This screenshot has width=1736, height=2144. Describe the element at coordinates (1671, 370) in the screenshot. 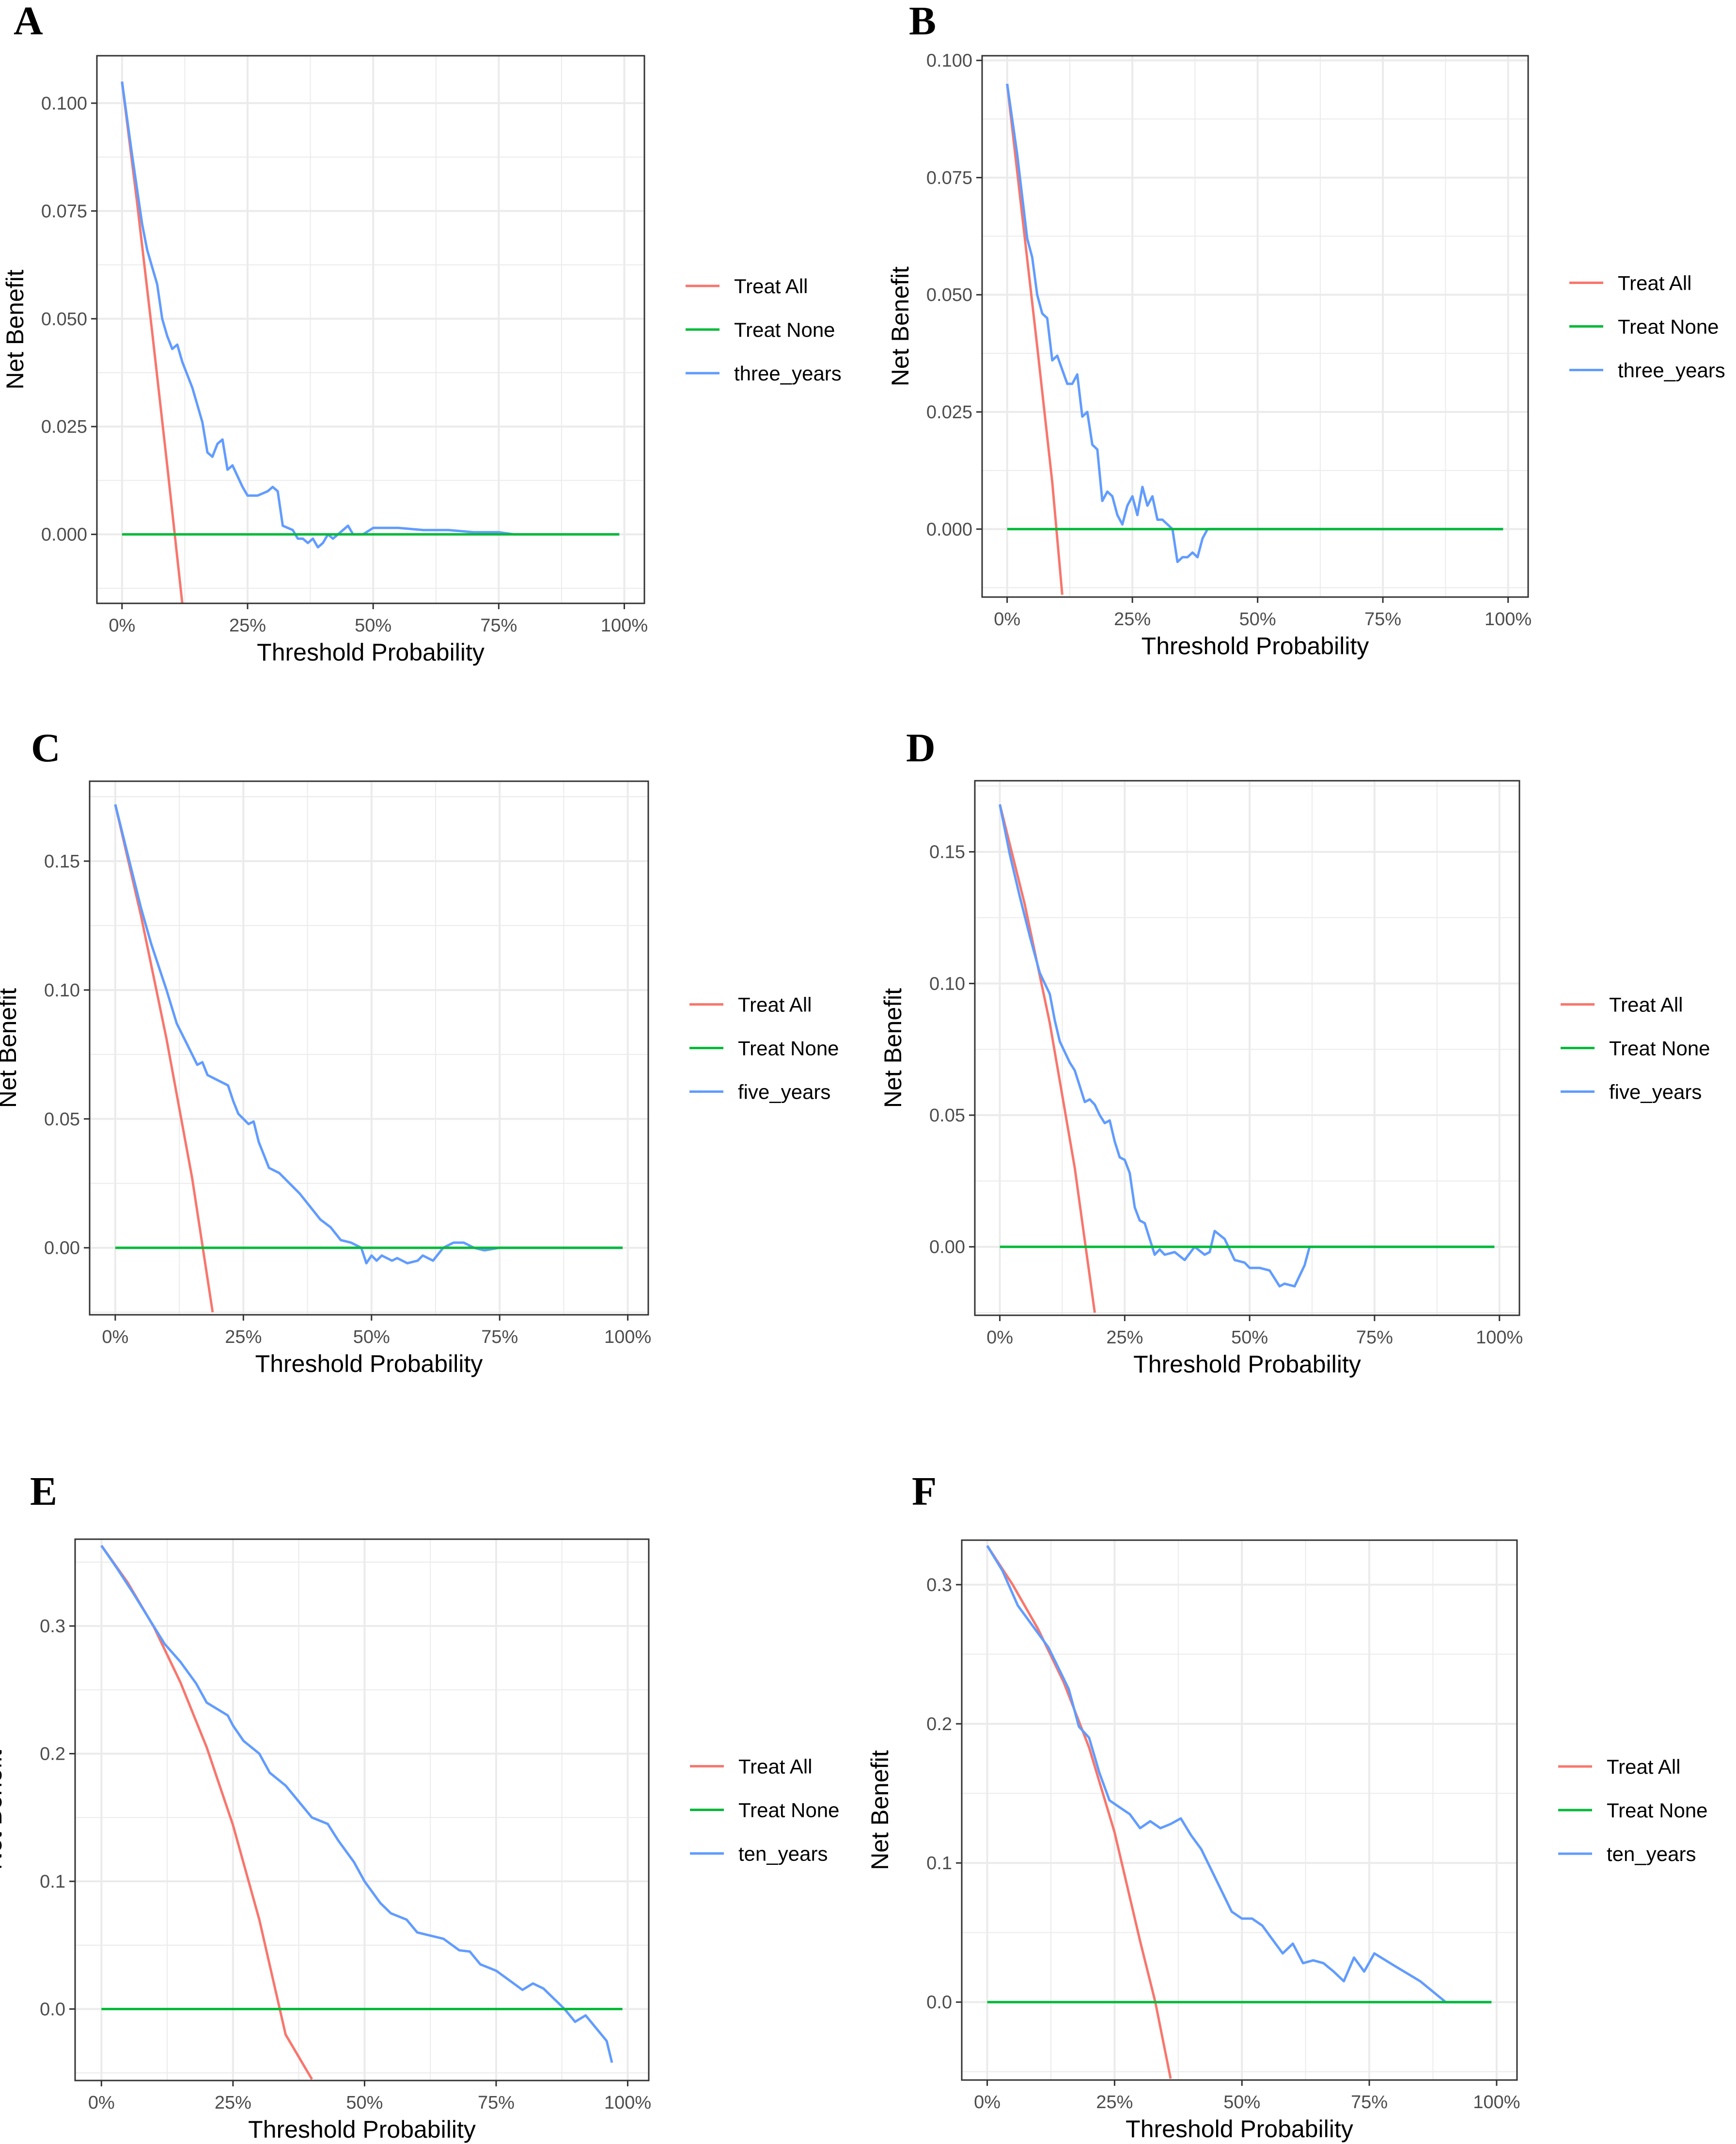

I see `legend-label: three_years` at that location.